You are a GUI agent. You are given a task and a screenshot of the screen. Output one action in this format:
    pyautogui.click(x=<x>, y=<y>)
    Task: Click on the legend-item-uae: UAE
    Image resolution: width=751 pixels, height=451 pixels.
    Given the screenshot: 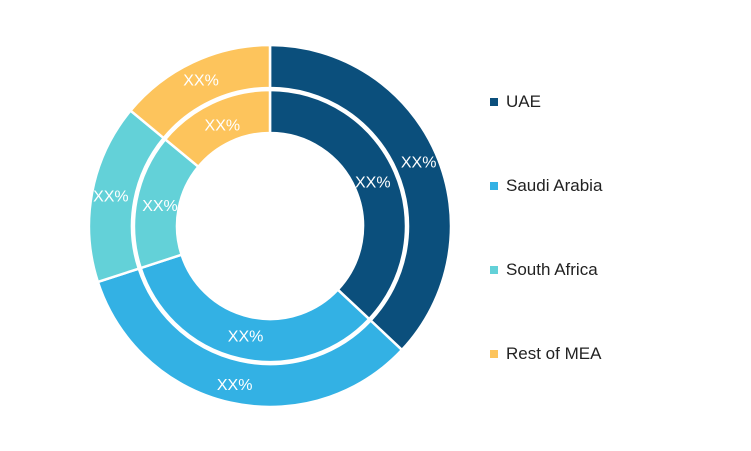 What is the action you would take?
    pyautogui.click(x=546, y=102)
    